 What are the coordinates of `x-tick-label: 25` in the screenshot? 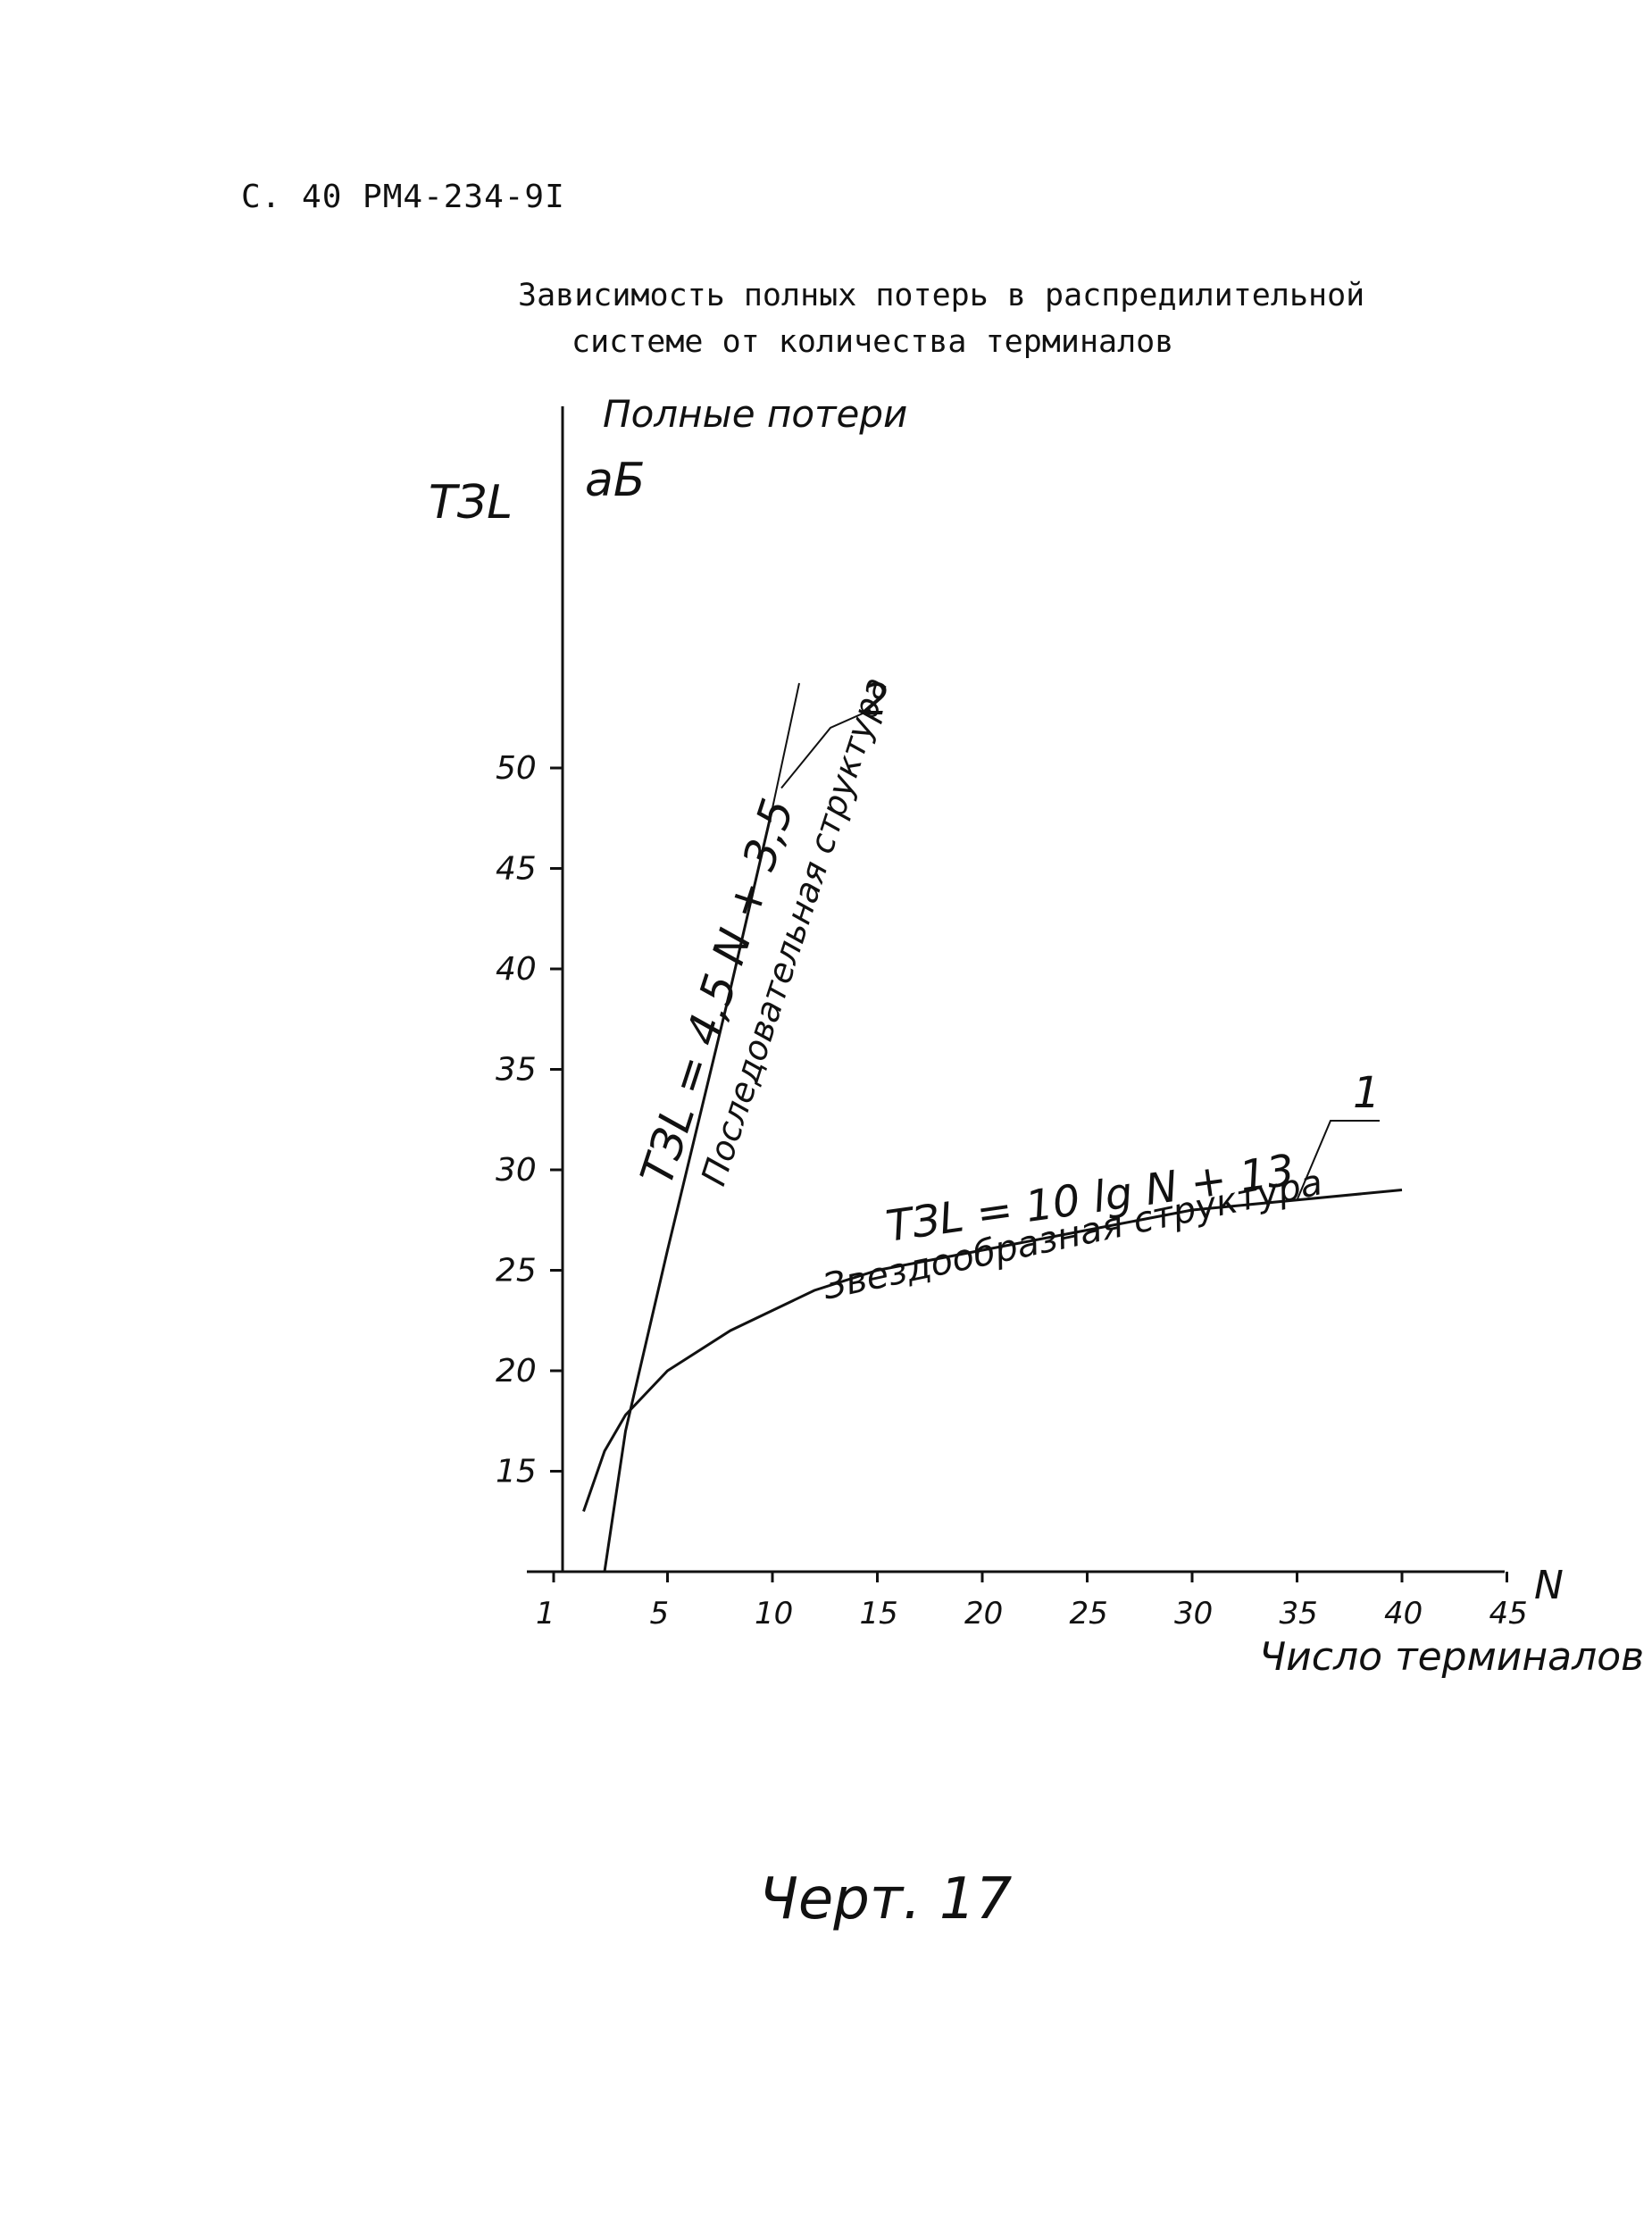 It's located at (1089, 1614).